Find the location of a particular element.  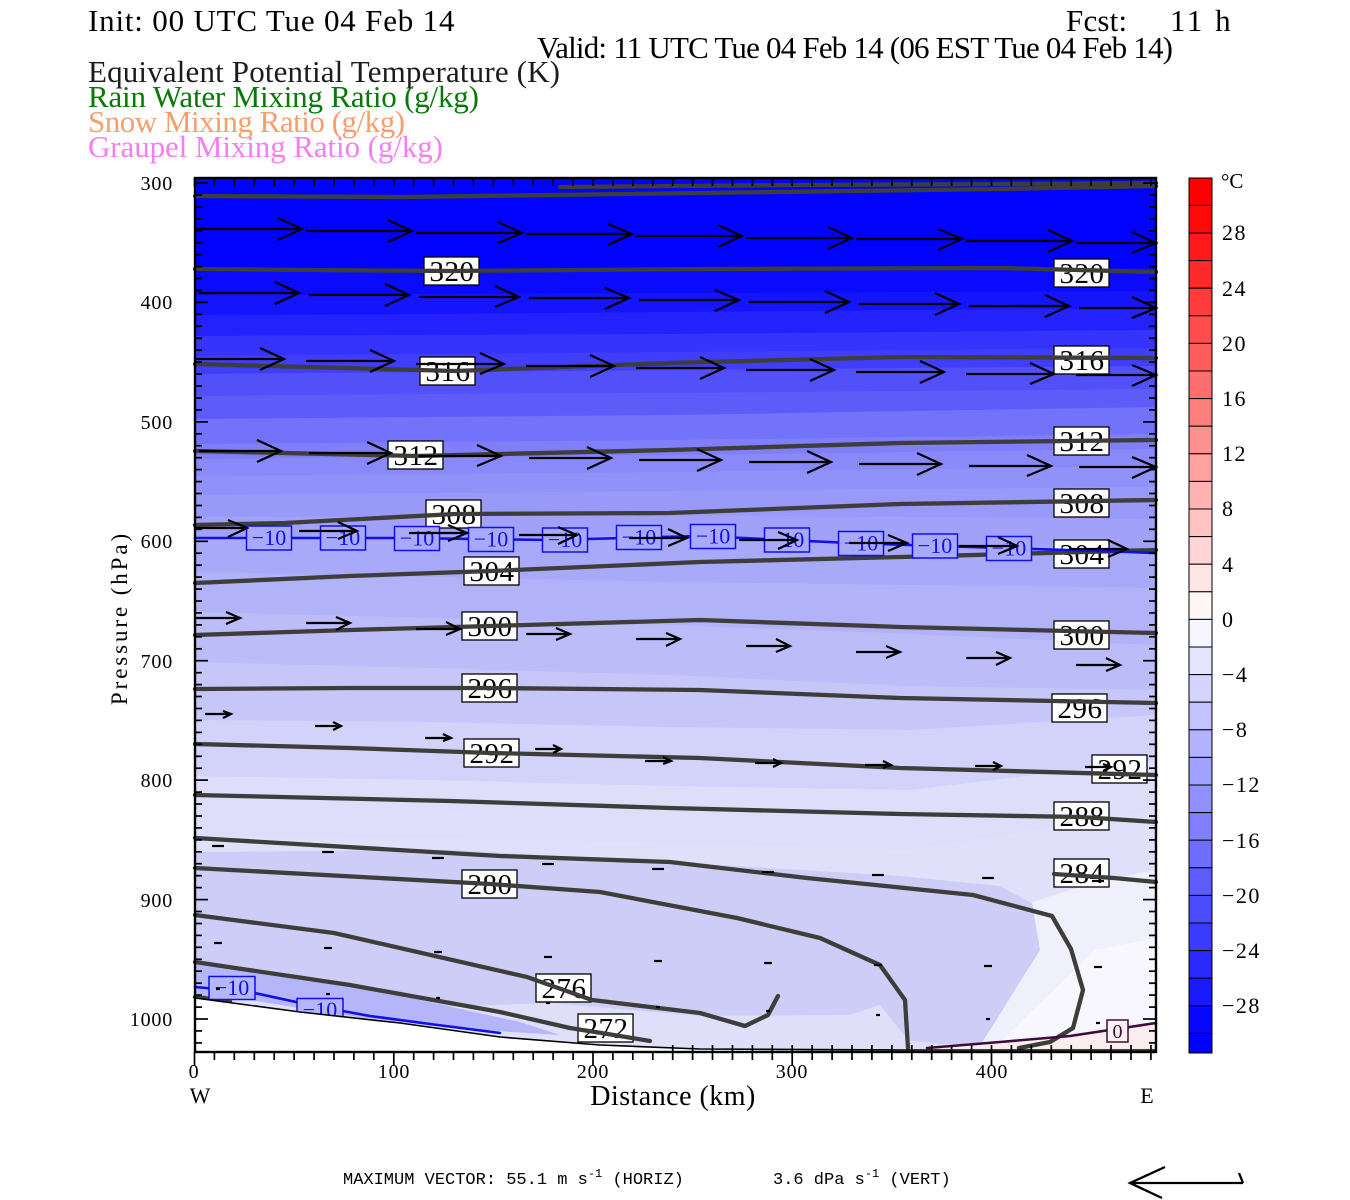

svg-text: 20 is located at coordinates (1234, 343).